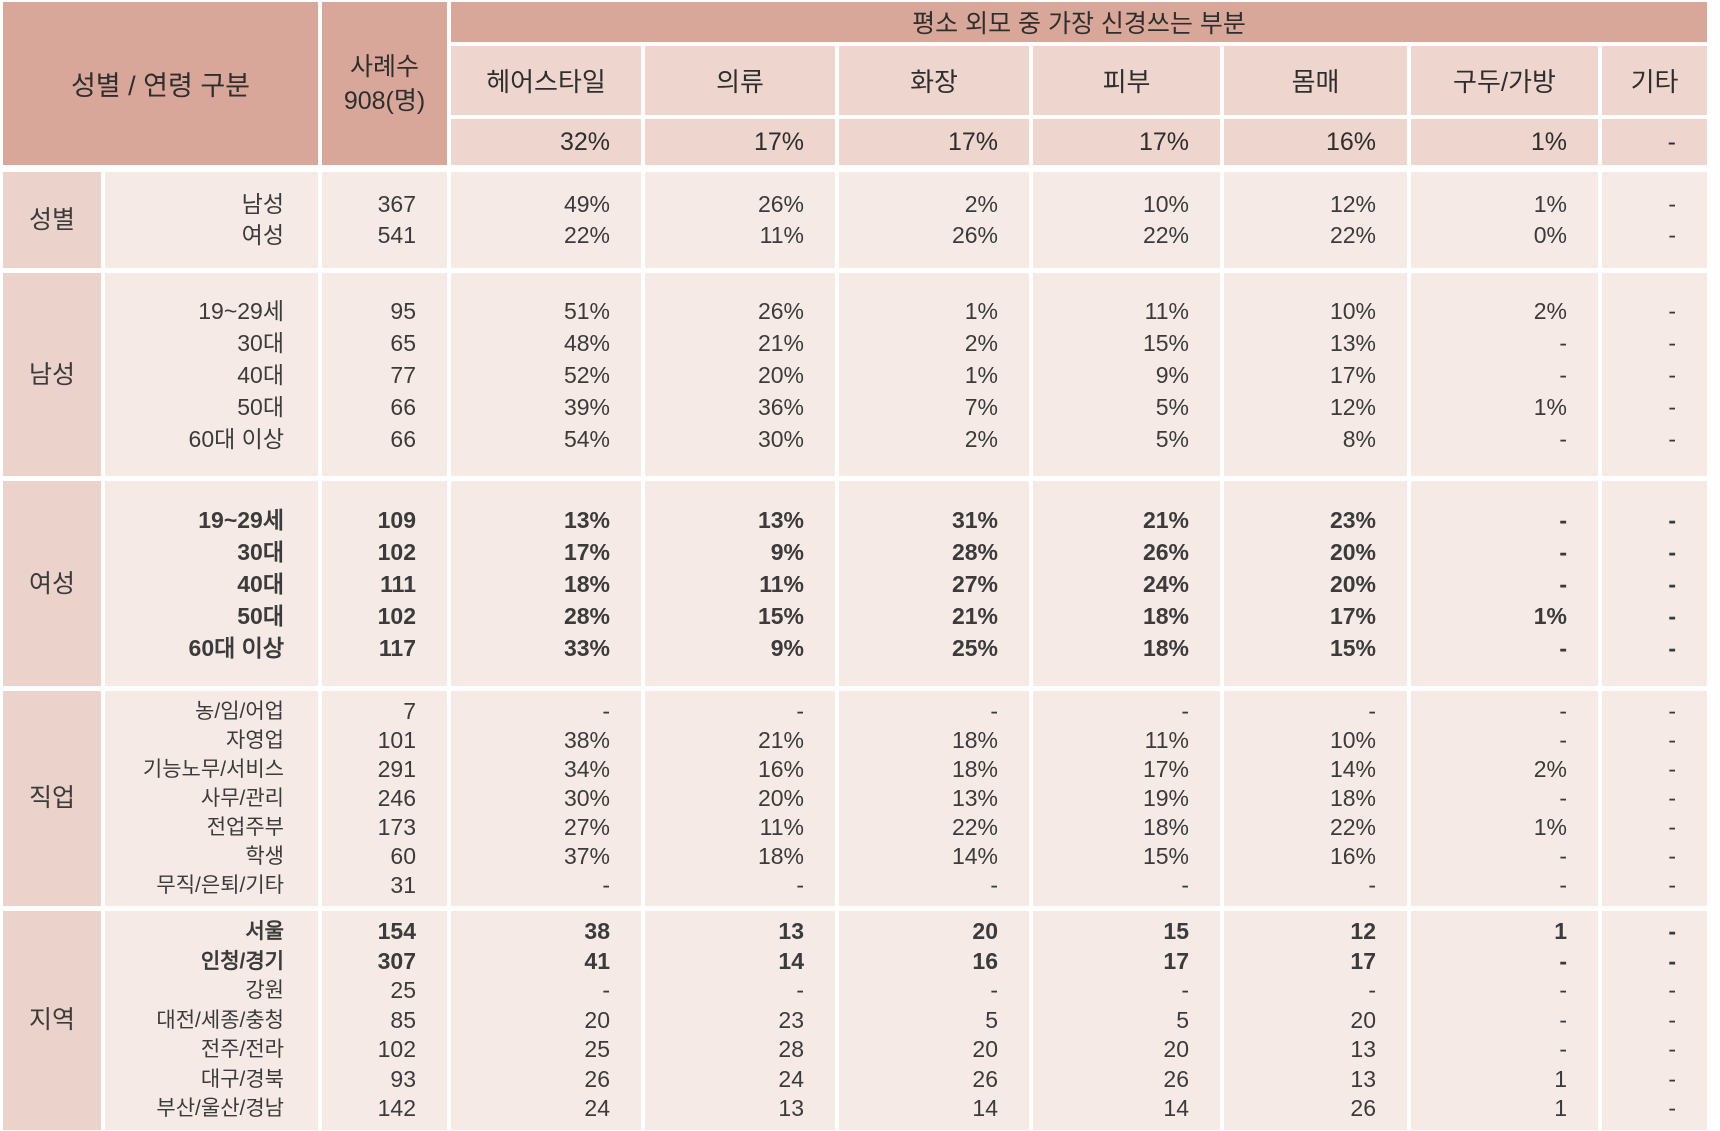 Image resolution: width=1720 pixels, height=1131 pixels. I want to click on data-value: 31%, so click(974, 519).